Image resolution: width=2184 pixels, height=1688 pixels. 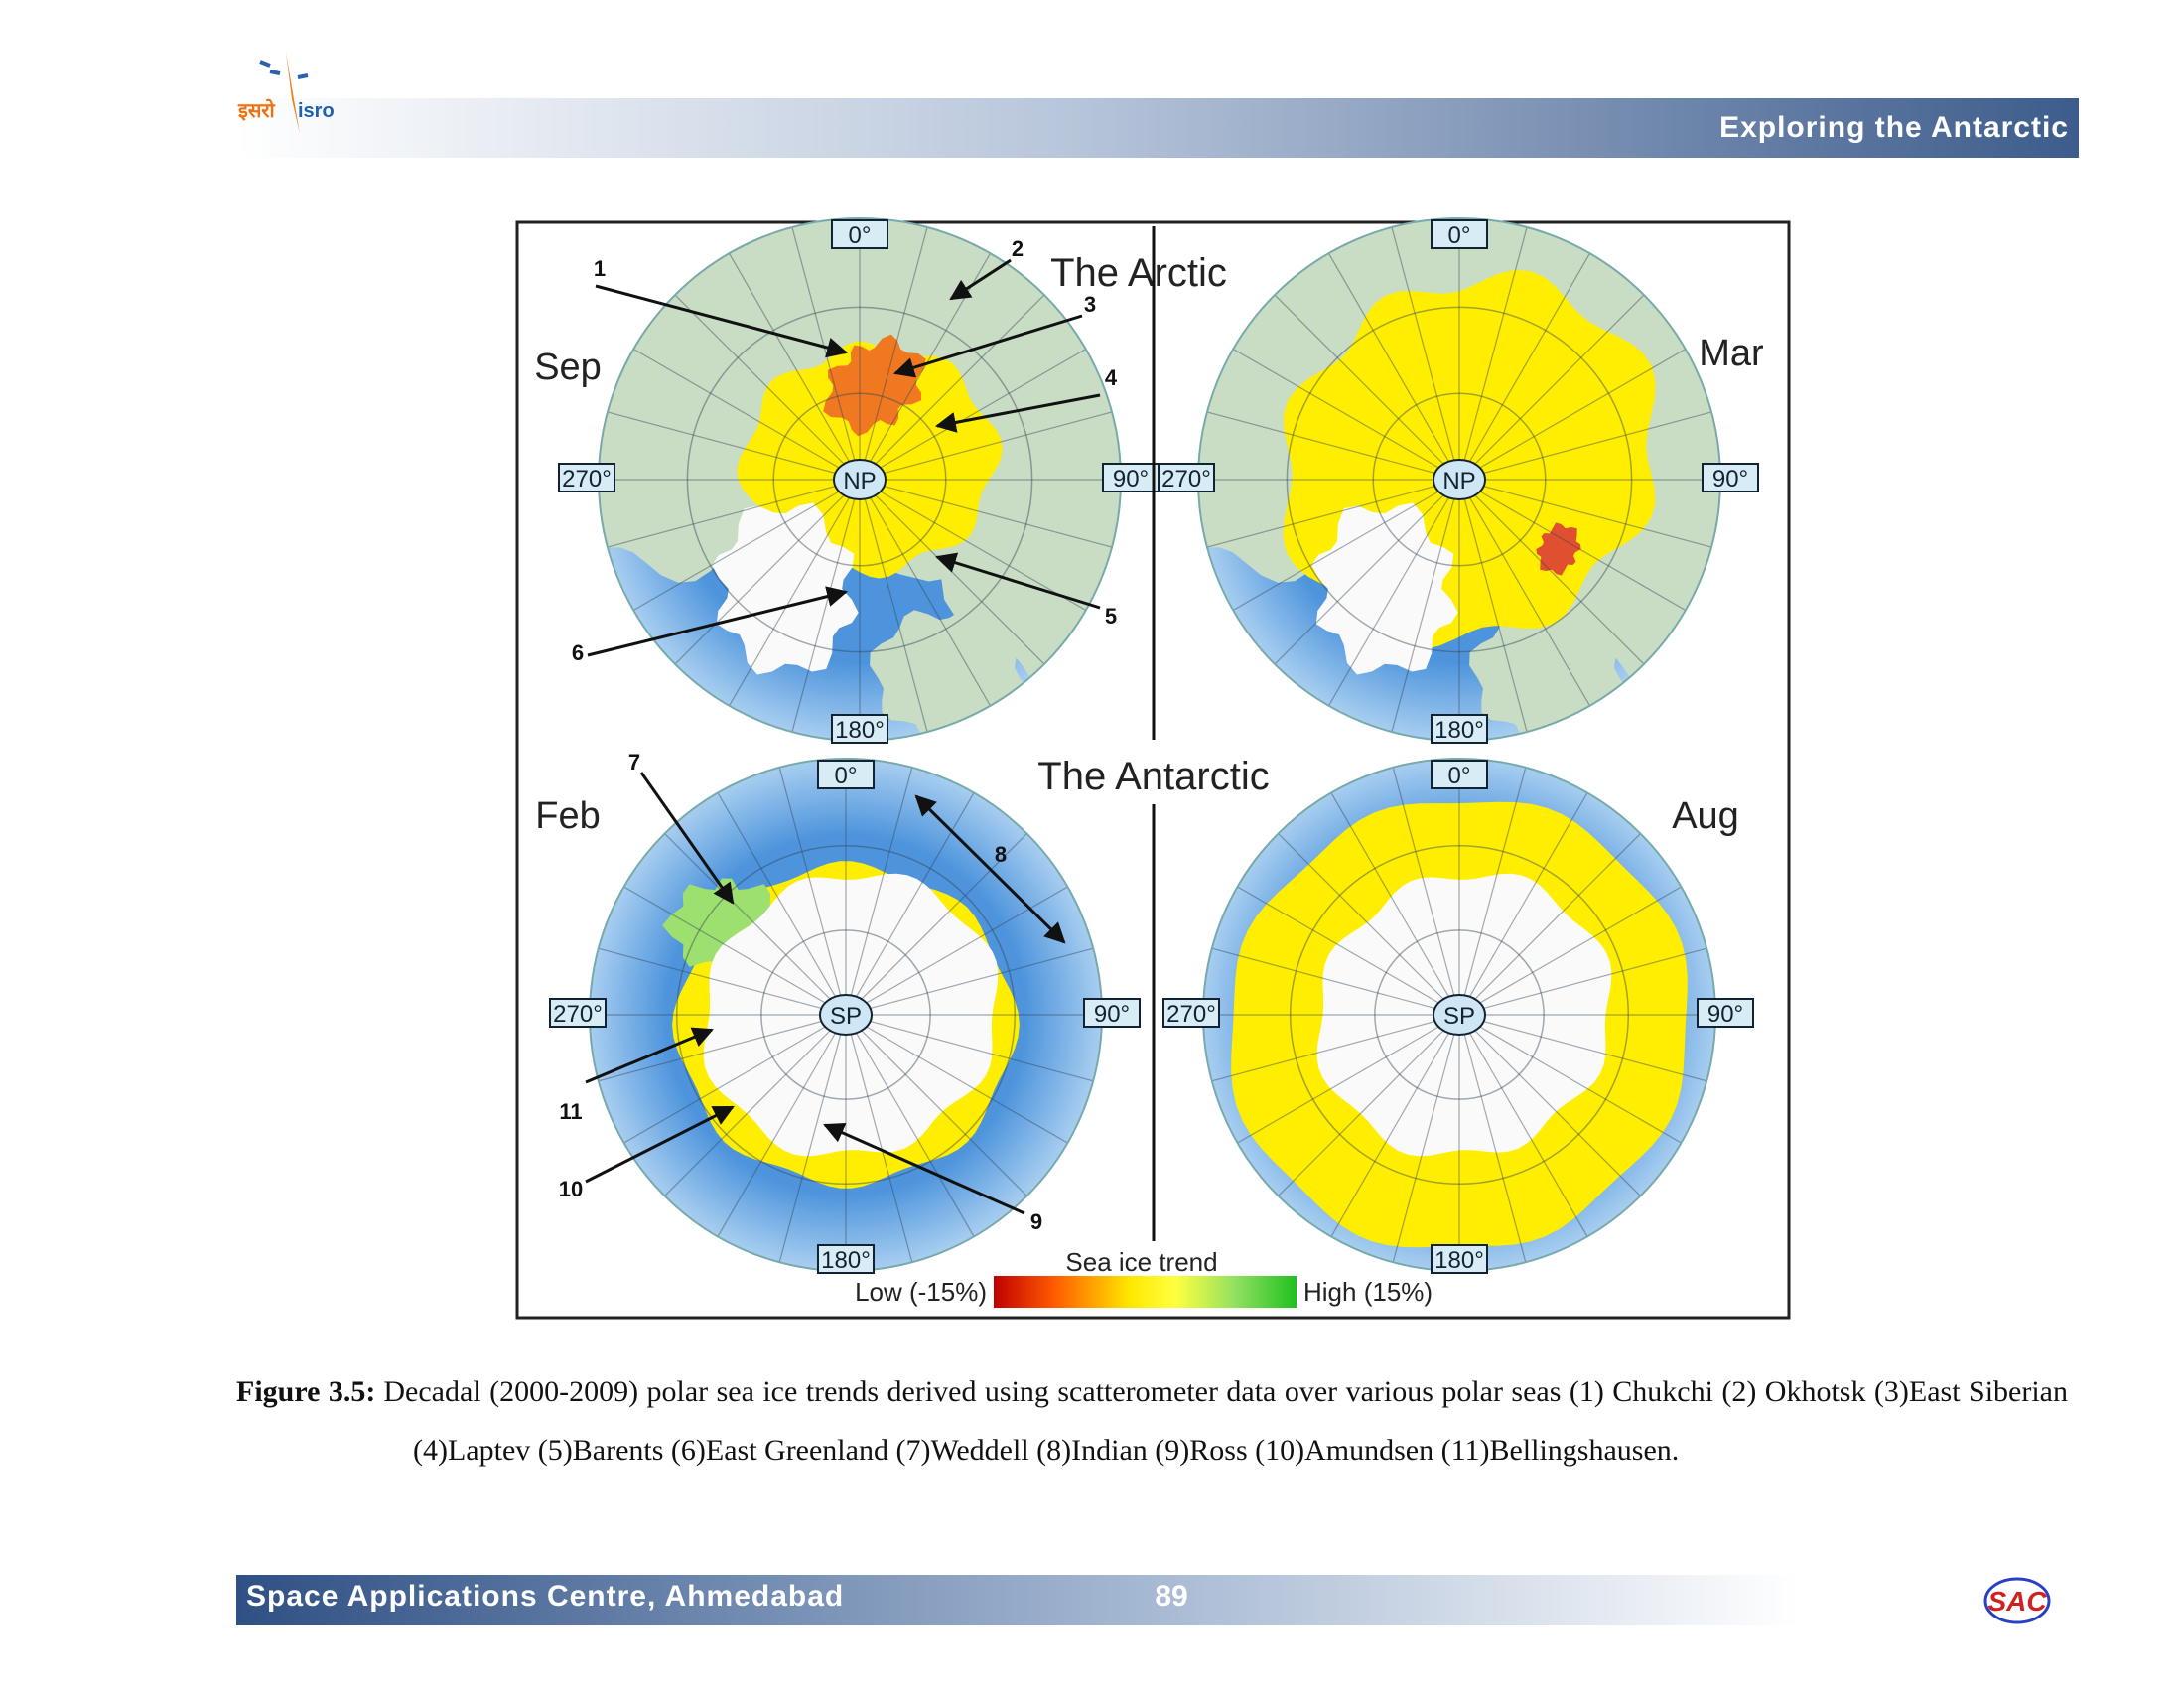 What do you see at coordinates (306, 1391) in the screenshot?
I see `caption-label: Figure 3.5:` at bounding box center [306, 1391].